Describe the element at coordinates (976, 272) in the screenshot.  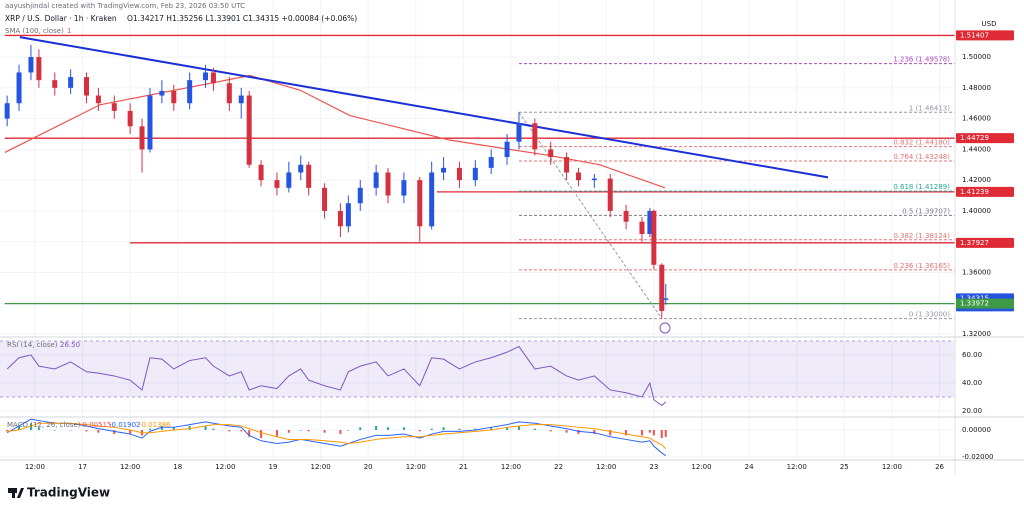
I see `y-tick-label: 1.36000` at that location.